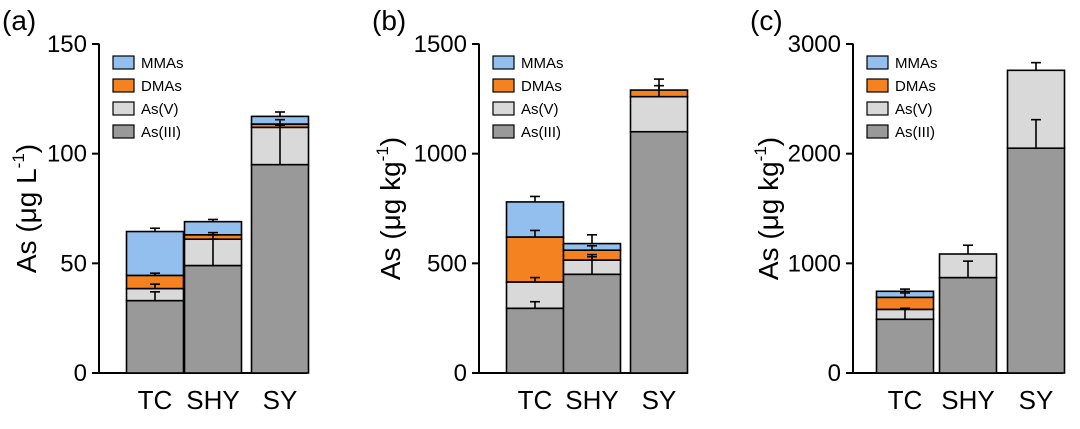 The width and height of the screenshot is (1080, 429). Describe the element at coordinates (440, 44) in the screenshot. I see `y-tick-label: 1500` at that location.